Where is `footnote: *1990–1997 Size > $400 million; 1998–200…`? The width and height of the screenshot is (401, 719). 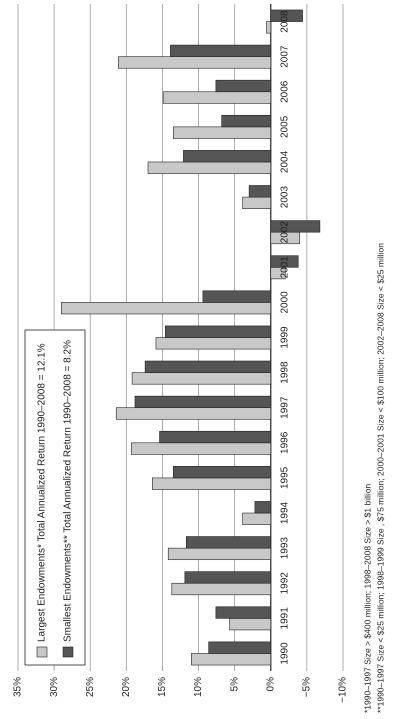
footnote: *1990–1997 Size > $400 million; 1998–200… is located at coordinates (367, 598).